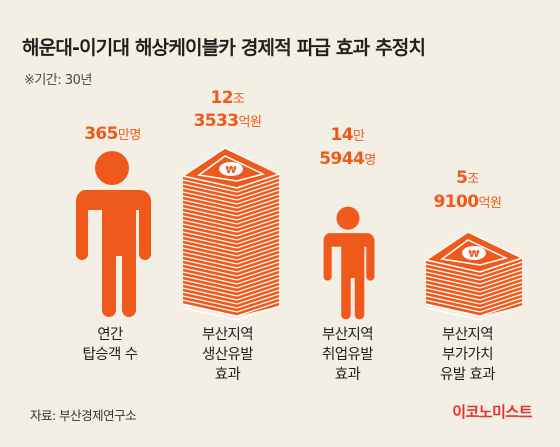 This screenshot has width=560, height=447. I want to click on passengers-value: 365만명, so click(112, 134).